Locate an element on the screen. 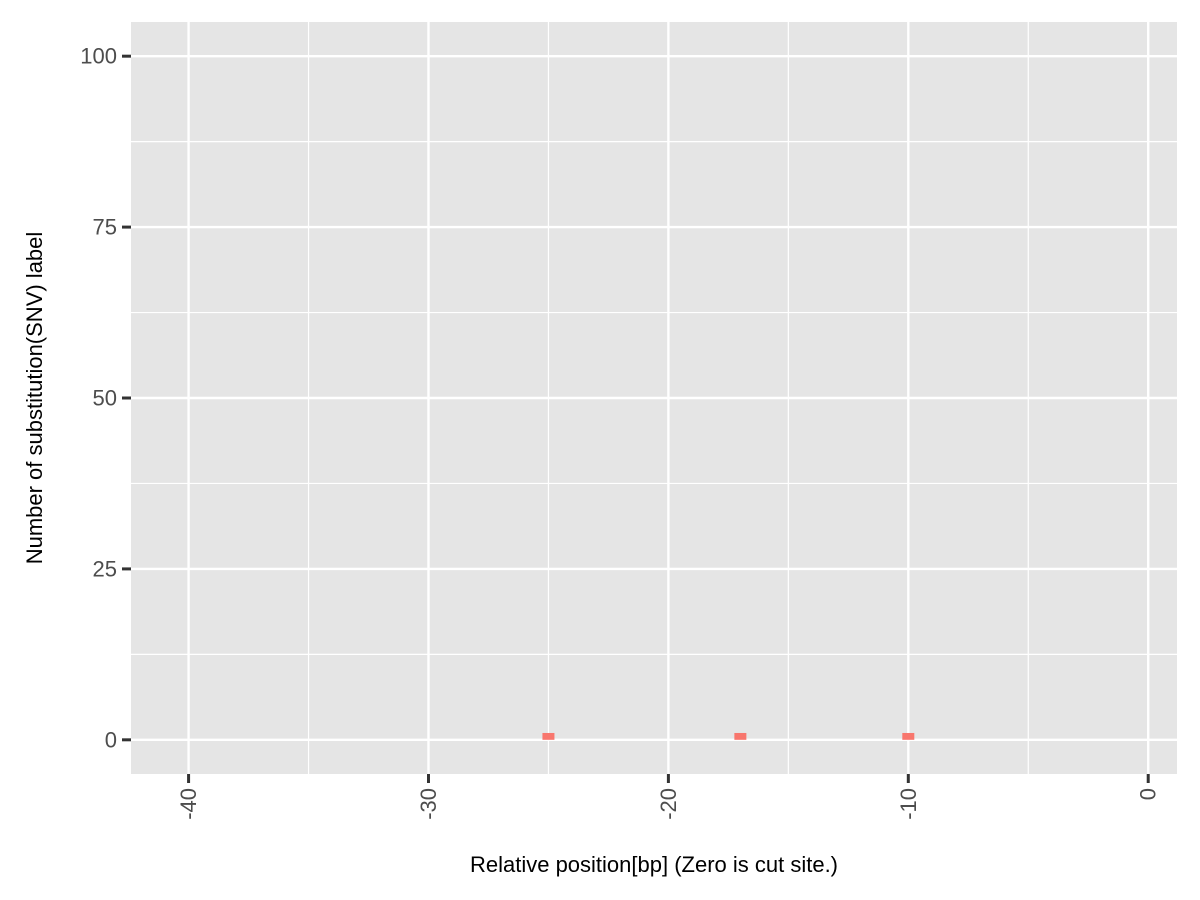 Image resolution: width=1200 pixels, height=900 pixels. y-axis-title: Number of substitution(SNV) label is located at coordinates (34, 398).